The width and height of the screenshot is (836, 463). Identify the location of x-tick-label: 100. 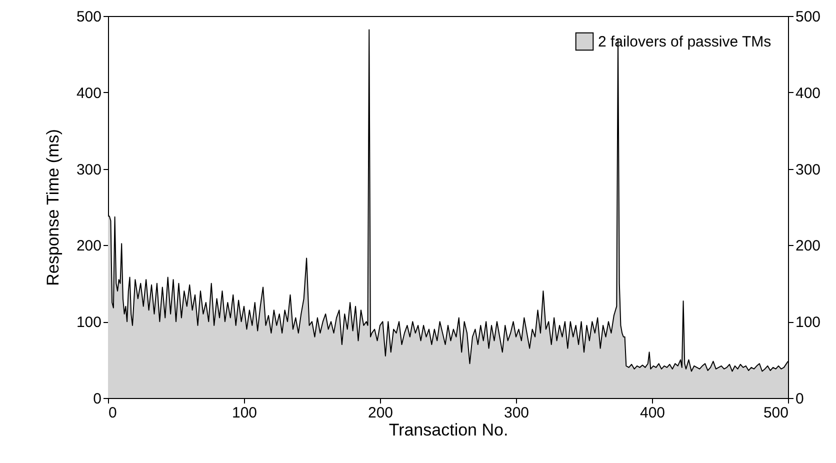
(245, 413).